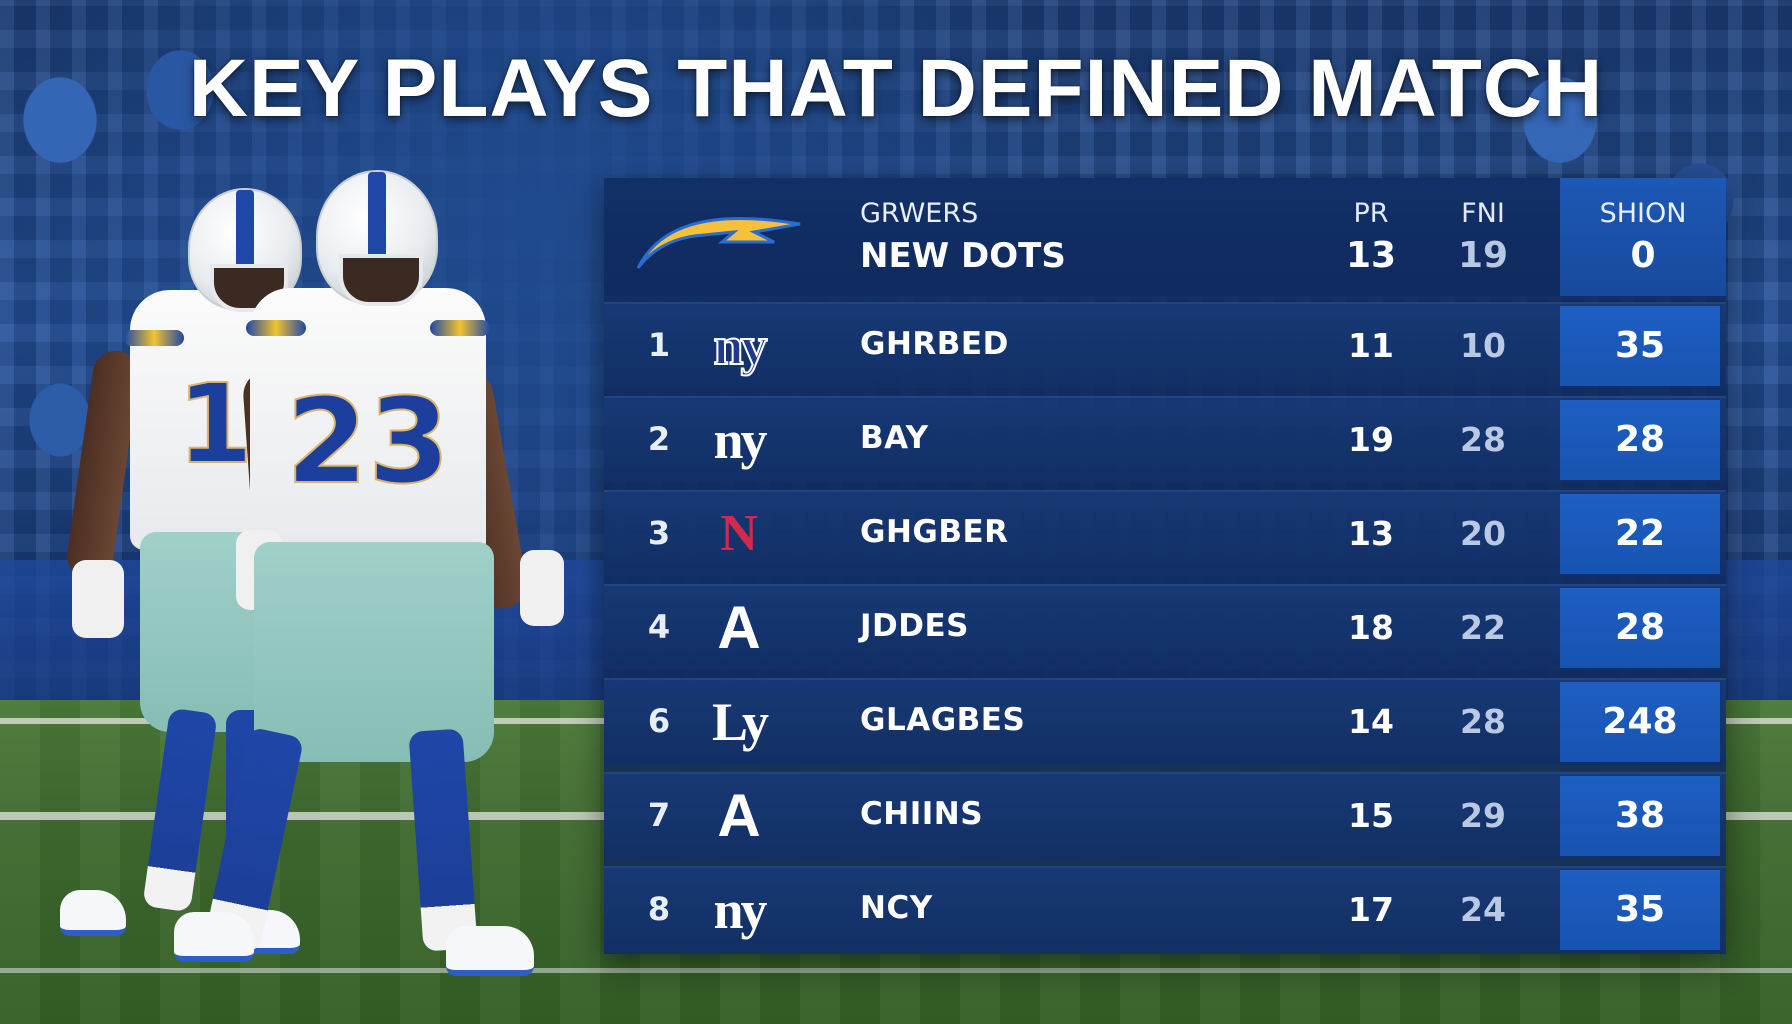 The height and width of the screenshot is (1024, 1792). I want to click on yard-line, so click(896, 970).